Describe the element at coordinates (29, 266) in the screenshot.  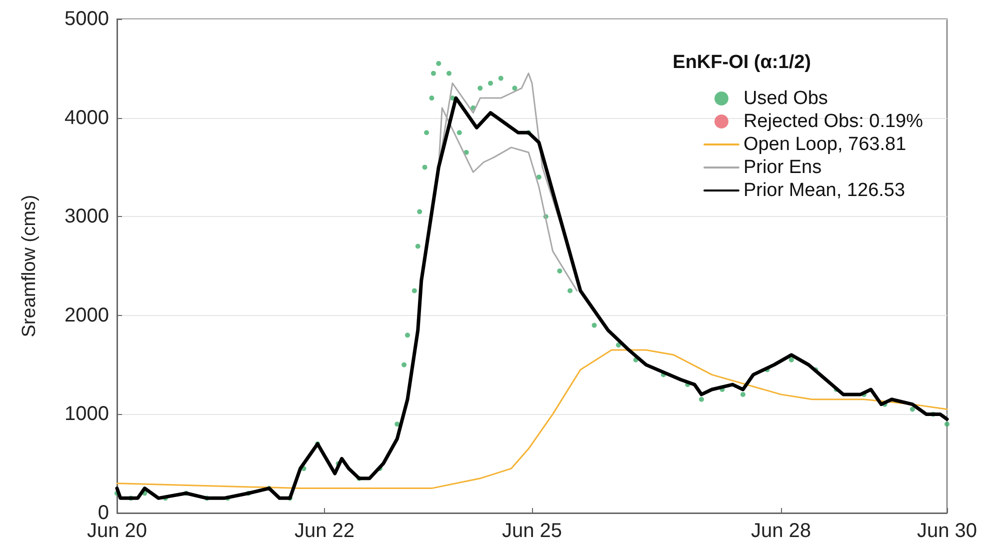
I see `y-axis-title: Sreamflow (cms)` at that location.